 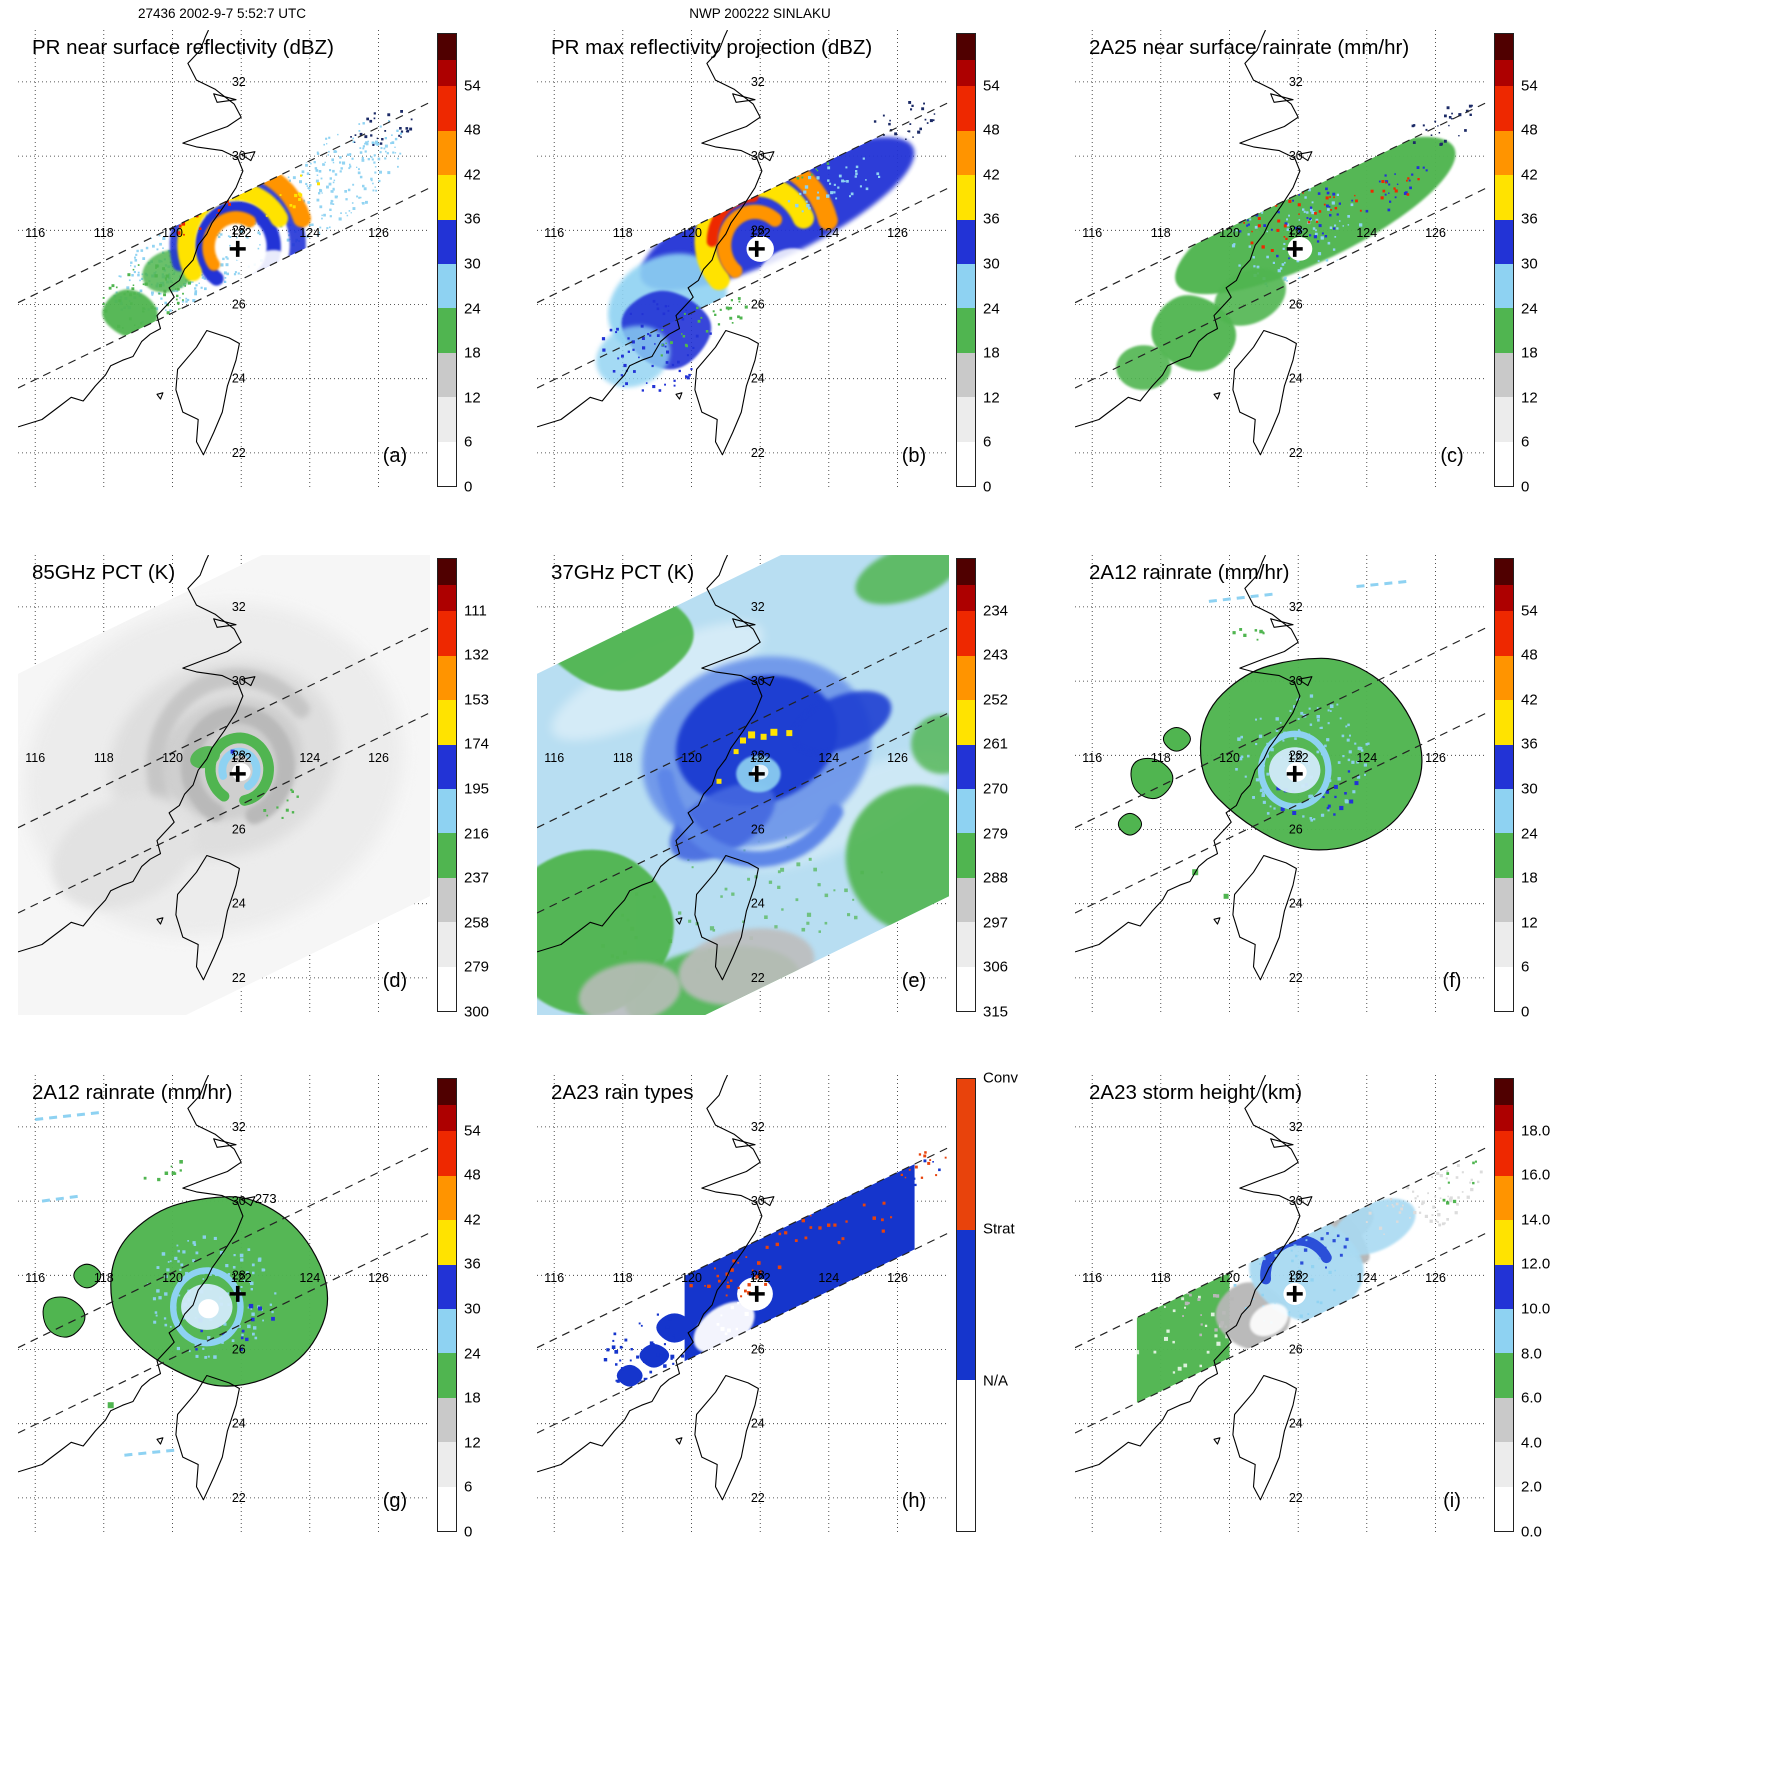 What do you see at coordinates (477, 655) in the screenshot?
I see `colorbar-tick-label: 132` at bounding box center [477, 655].